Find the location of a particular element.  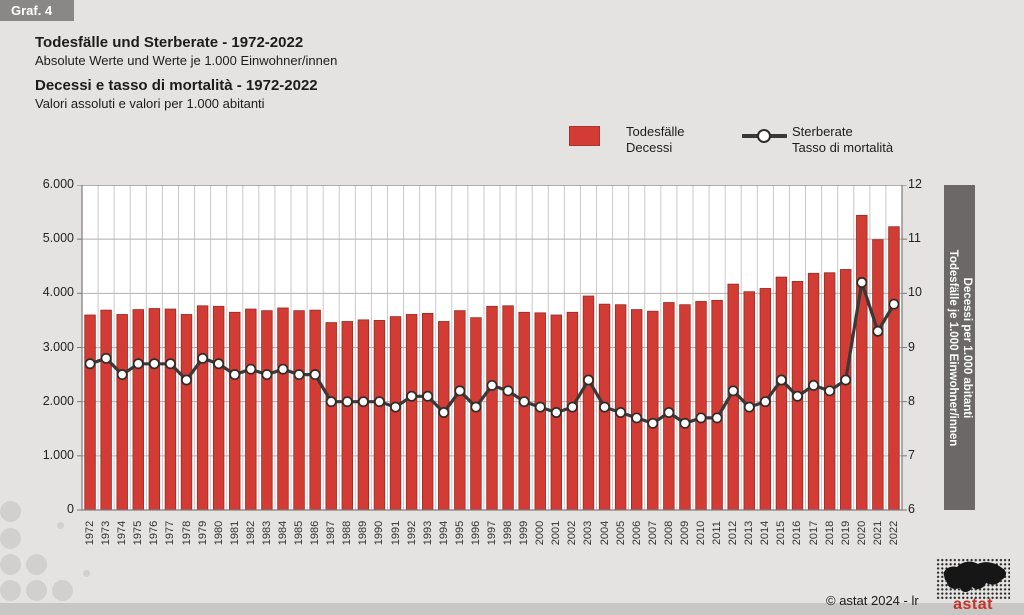

x-axis-label-1988: 1988 is located at coordinates (347, 533).